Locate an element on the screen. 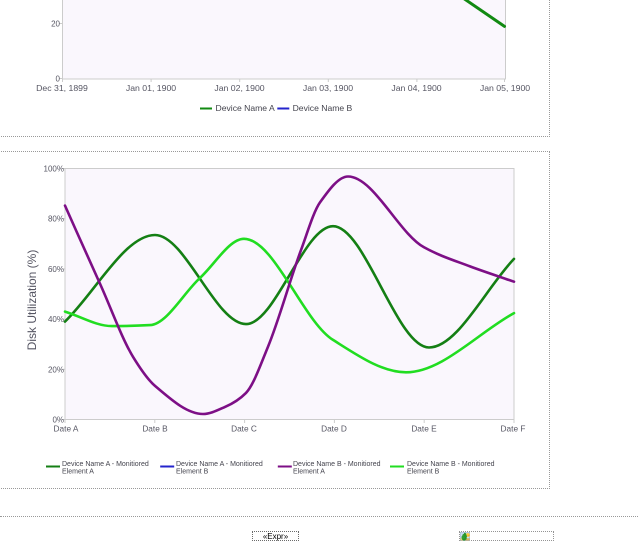 The image size is (638, 545). svg-text: Jan 04, 1900 is located at coordinates (416, 88).